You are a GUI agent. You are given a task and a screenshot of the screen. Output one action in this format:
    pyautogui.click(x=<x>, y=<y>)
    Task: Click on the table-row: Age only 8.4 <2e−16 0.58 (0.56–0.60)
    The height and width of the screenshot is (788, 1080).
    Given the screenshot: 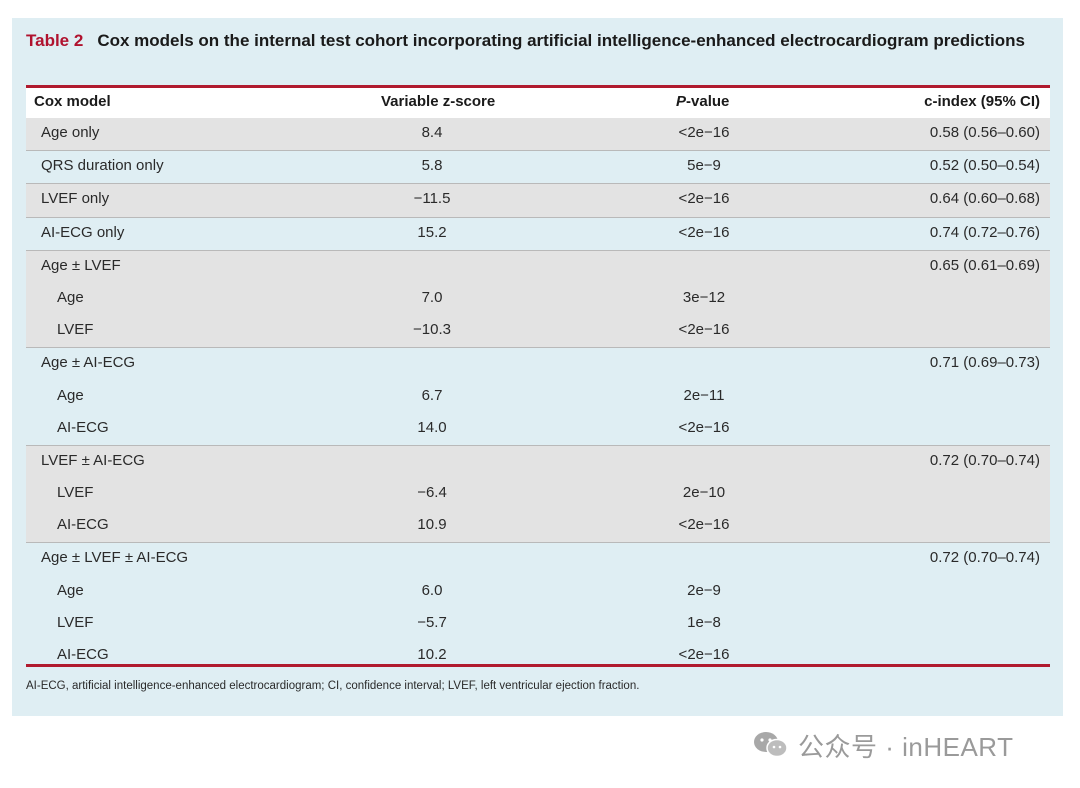 What is the action you would take?
    pyautogui.click(x=538, y=134)
    